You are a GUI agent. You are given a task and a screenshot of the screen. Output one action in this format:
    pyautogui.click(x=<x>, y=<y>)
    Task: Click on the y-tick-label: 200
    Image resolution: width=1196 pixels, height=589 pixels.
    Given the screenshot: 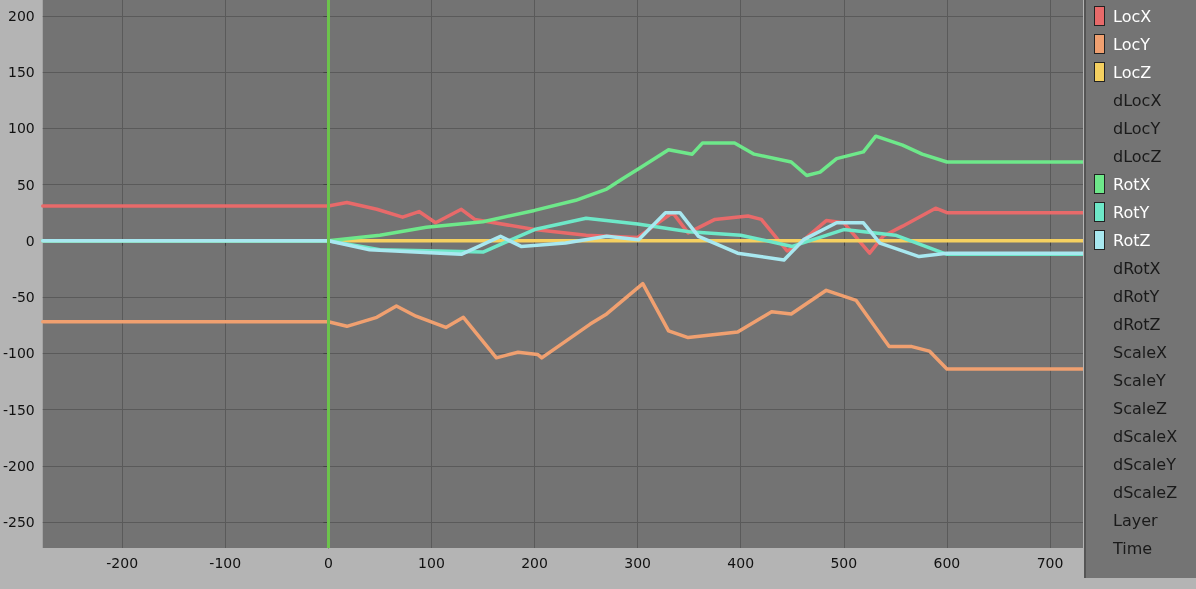 What is the action you would take?
    pyautogui.click(x=21, y=15)
    